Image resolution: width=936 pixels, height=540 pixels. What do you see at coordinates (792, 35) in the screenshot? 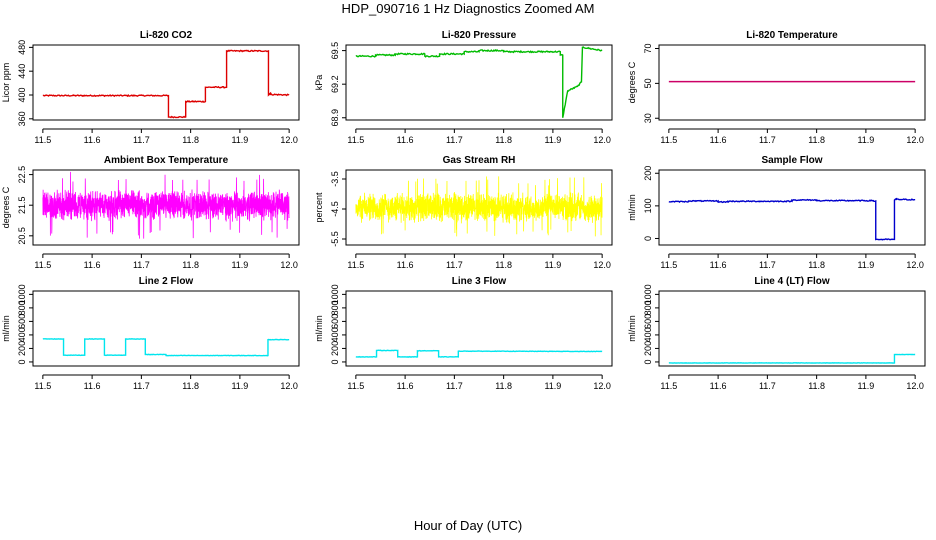
I see `panel-title: Li-820 Temperature` at bounding box center [792, 35].